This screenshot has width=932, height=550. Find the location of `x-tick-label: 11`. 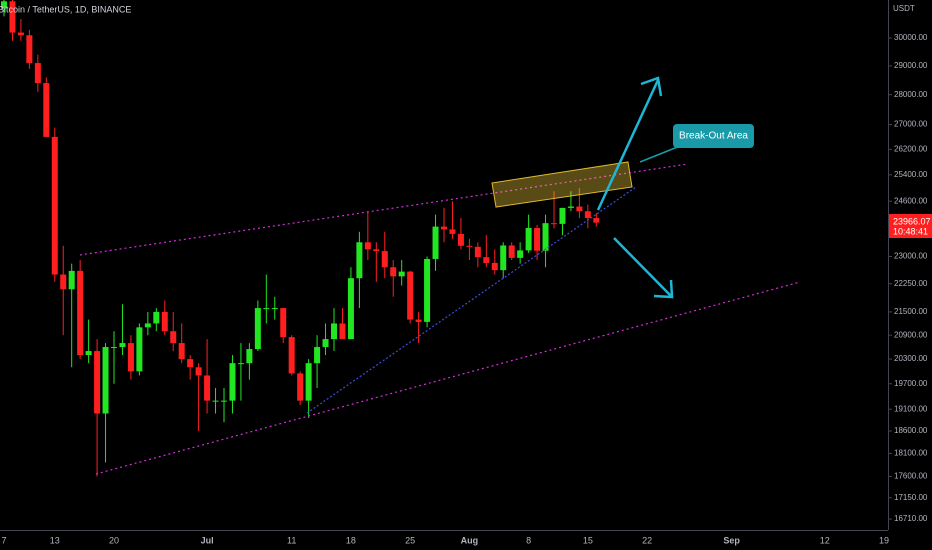

x-tick-label: 11 is located at coordinates (291, 540).